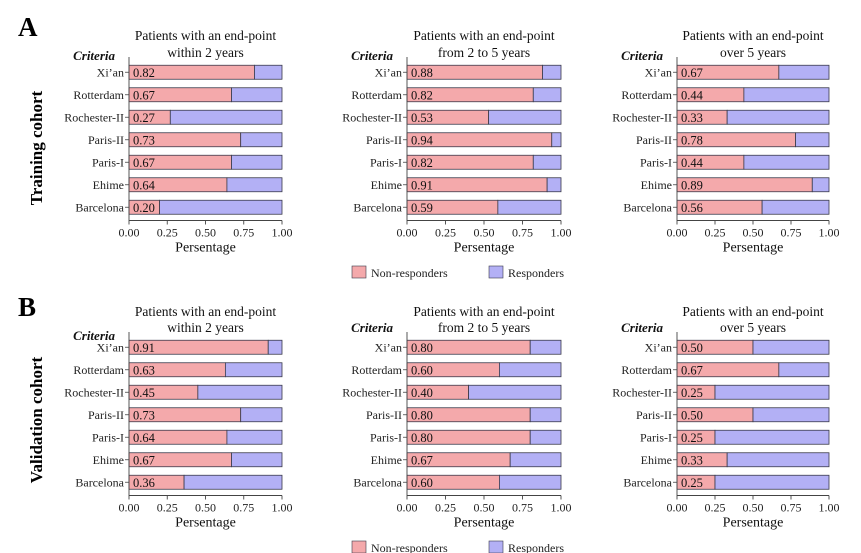  Describe the element at coordinates (144, 208) in the screenshot. I see `bar-data-label: 0.20` at that location.